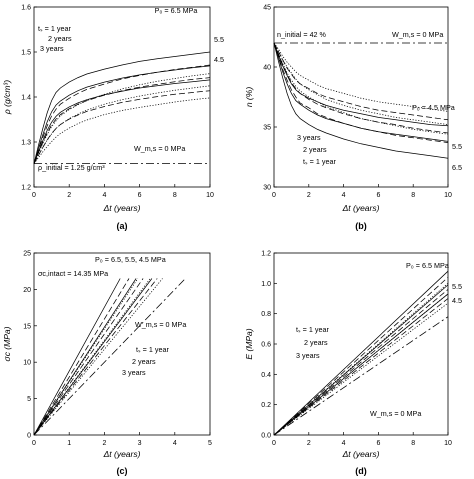 Image resolution: width=474 pixels, height=479 pixels. I want to click on panel-c-xtick-label: 1, so click(69, 443).